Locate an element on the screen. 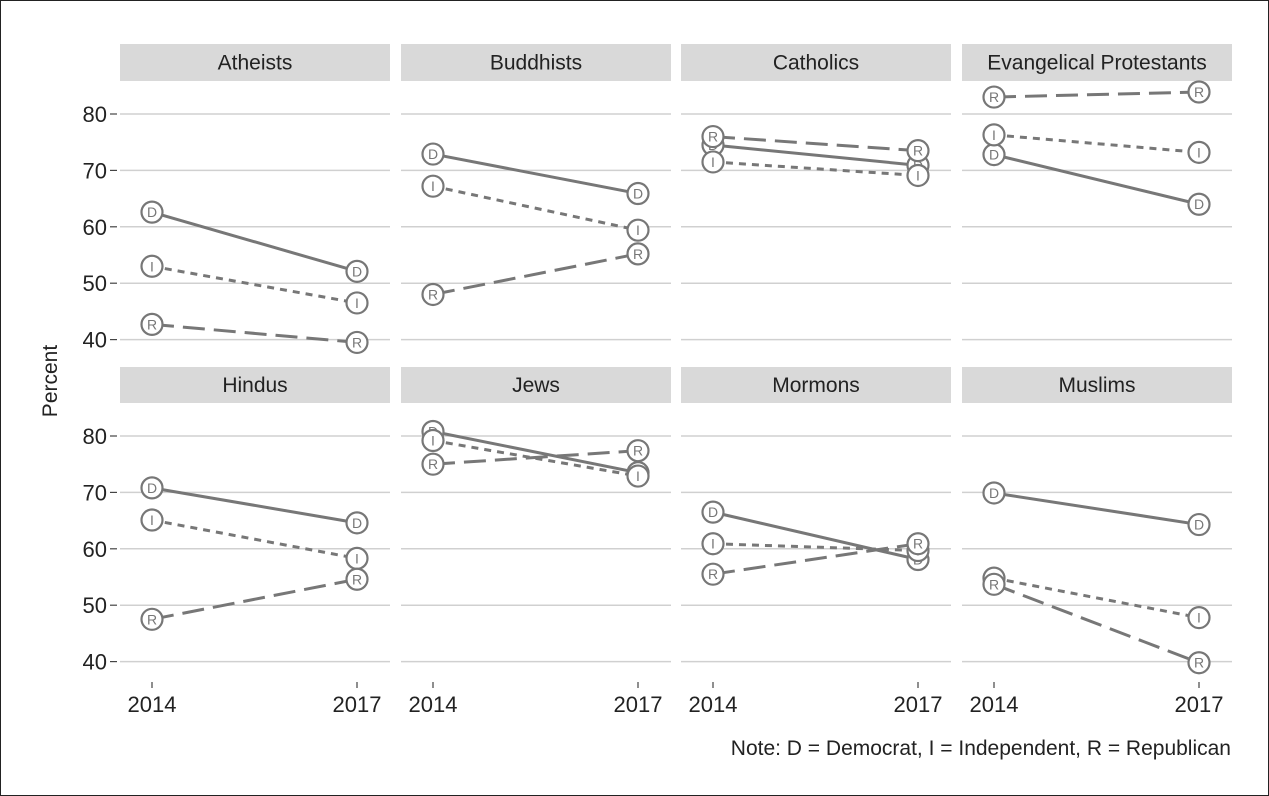  data-point-mormons-i-2014 is located at coordinates (713, 544).